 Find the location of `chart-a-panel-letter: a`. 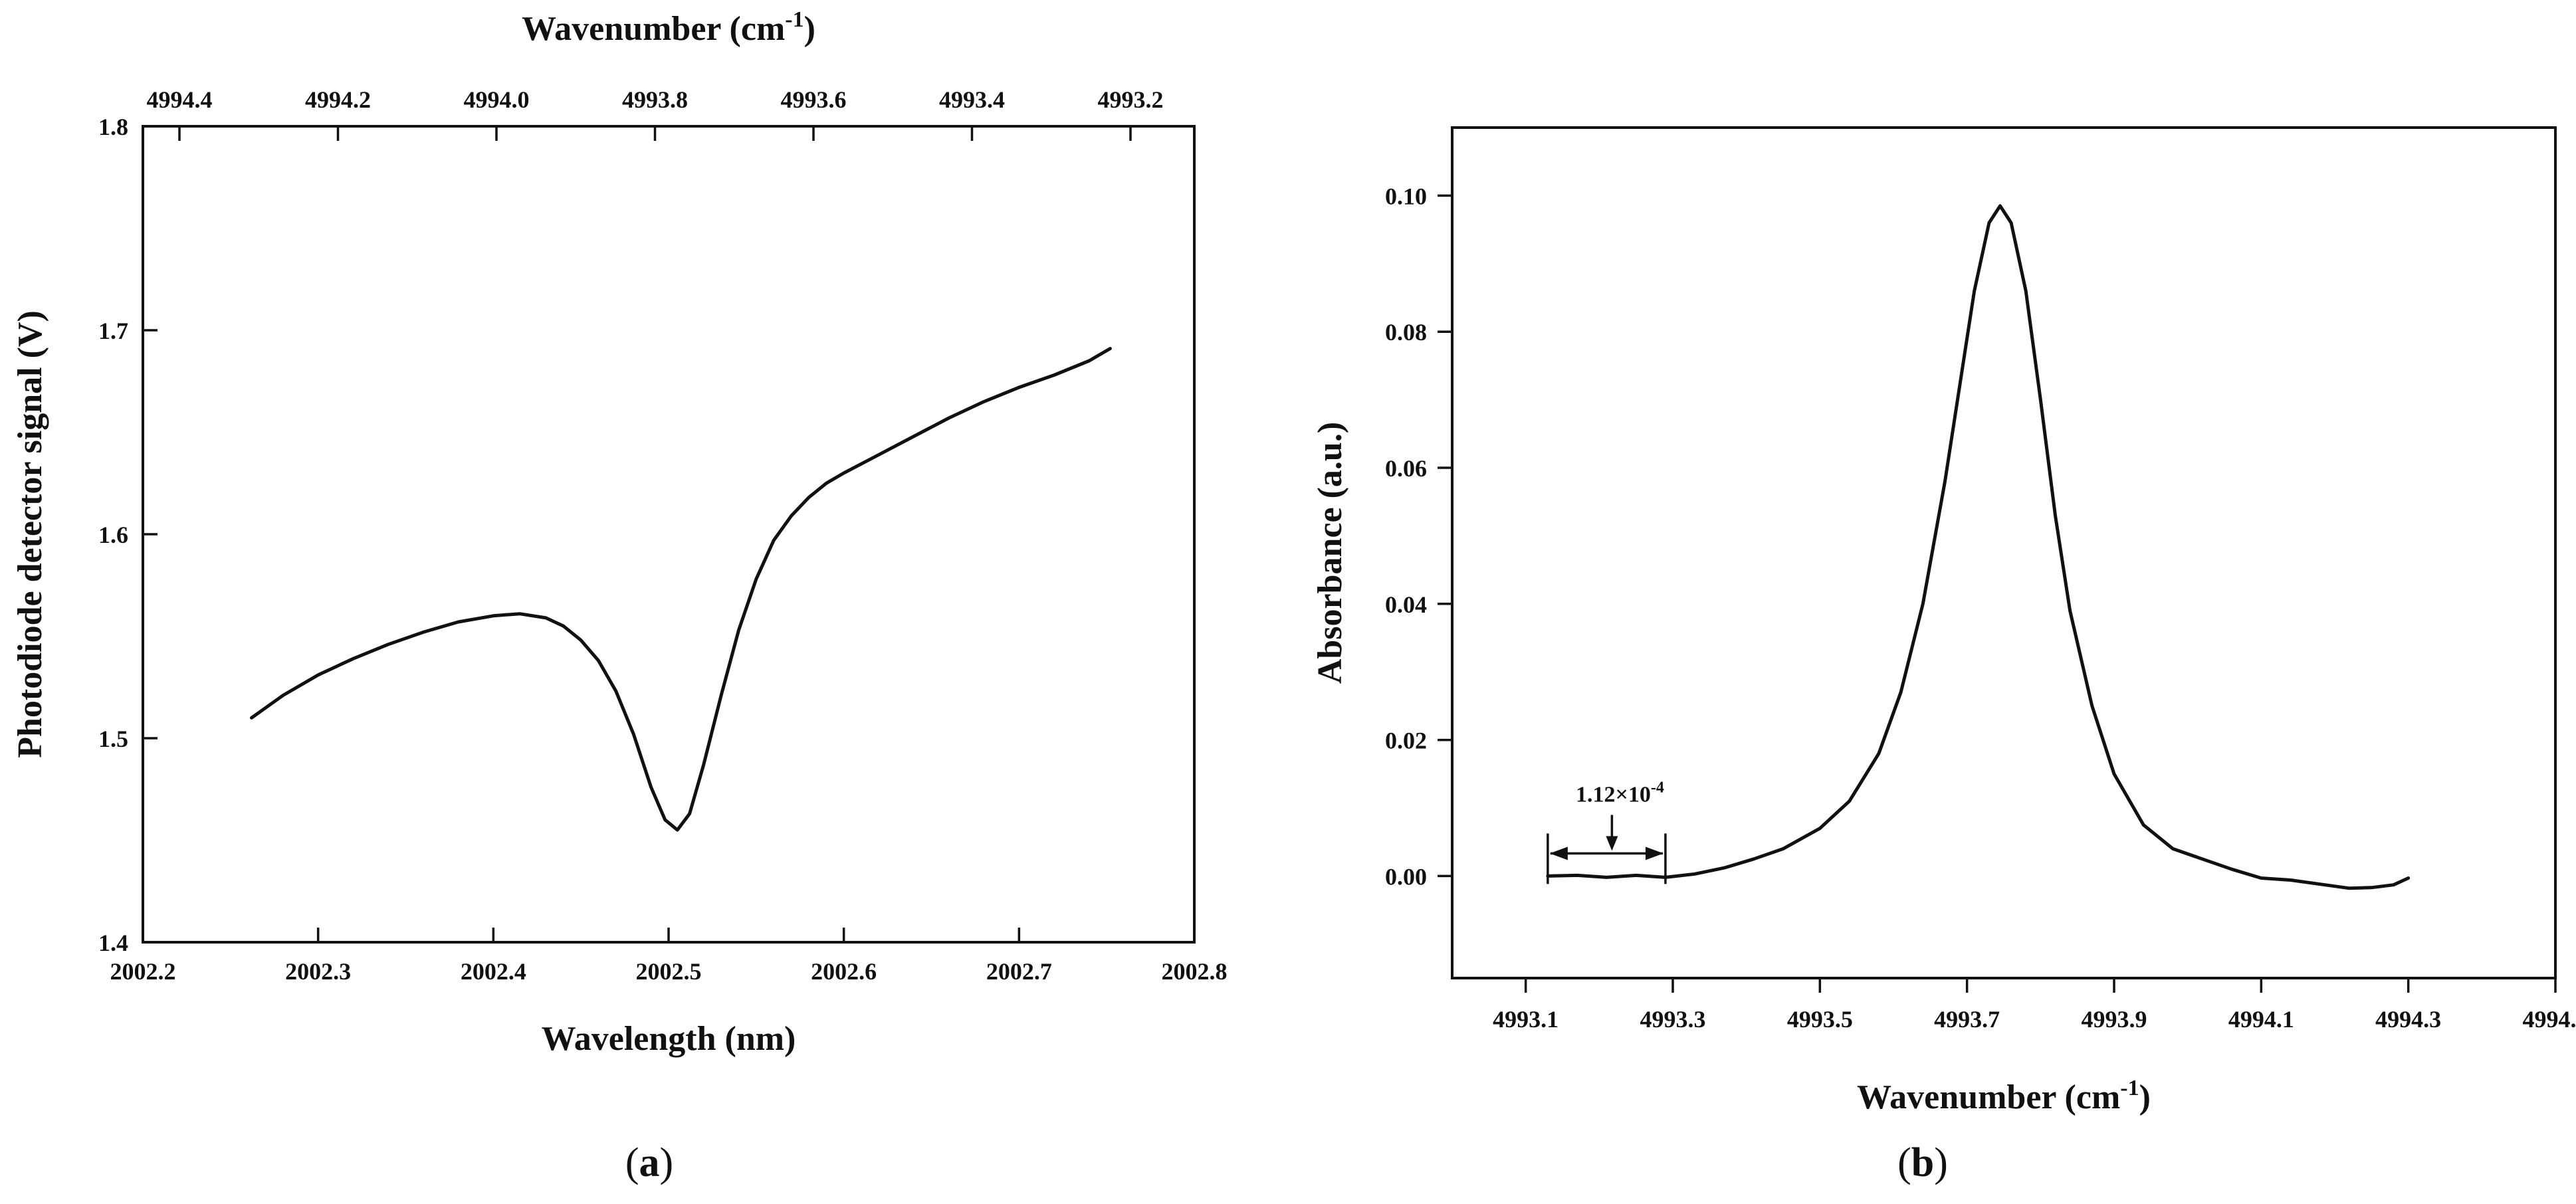

chart-a-panel-letter: a is located at coordinates (649, 1162).